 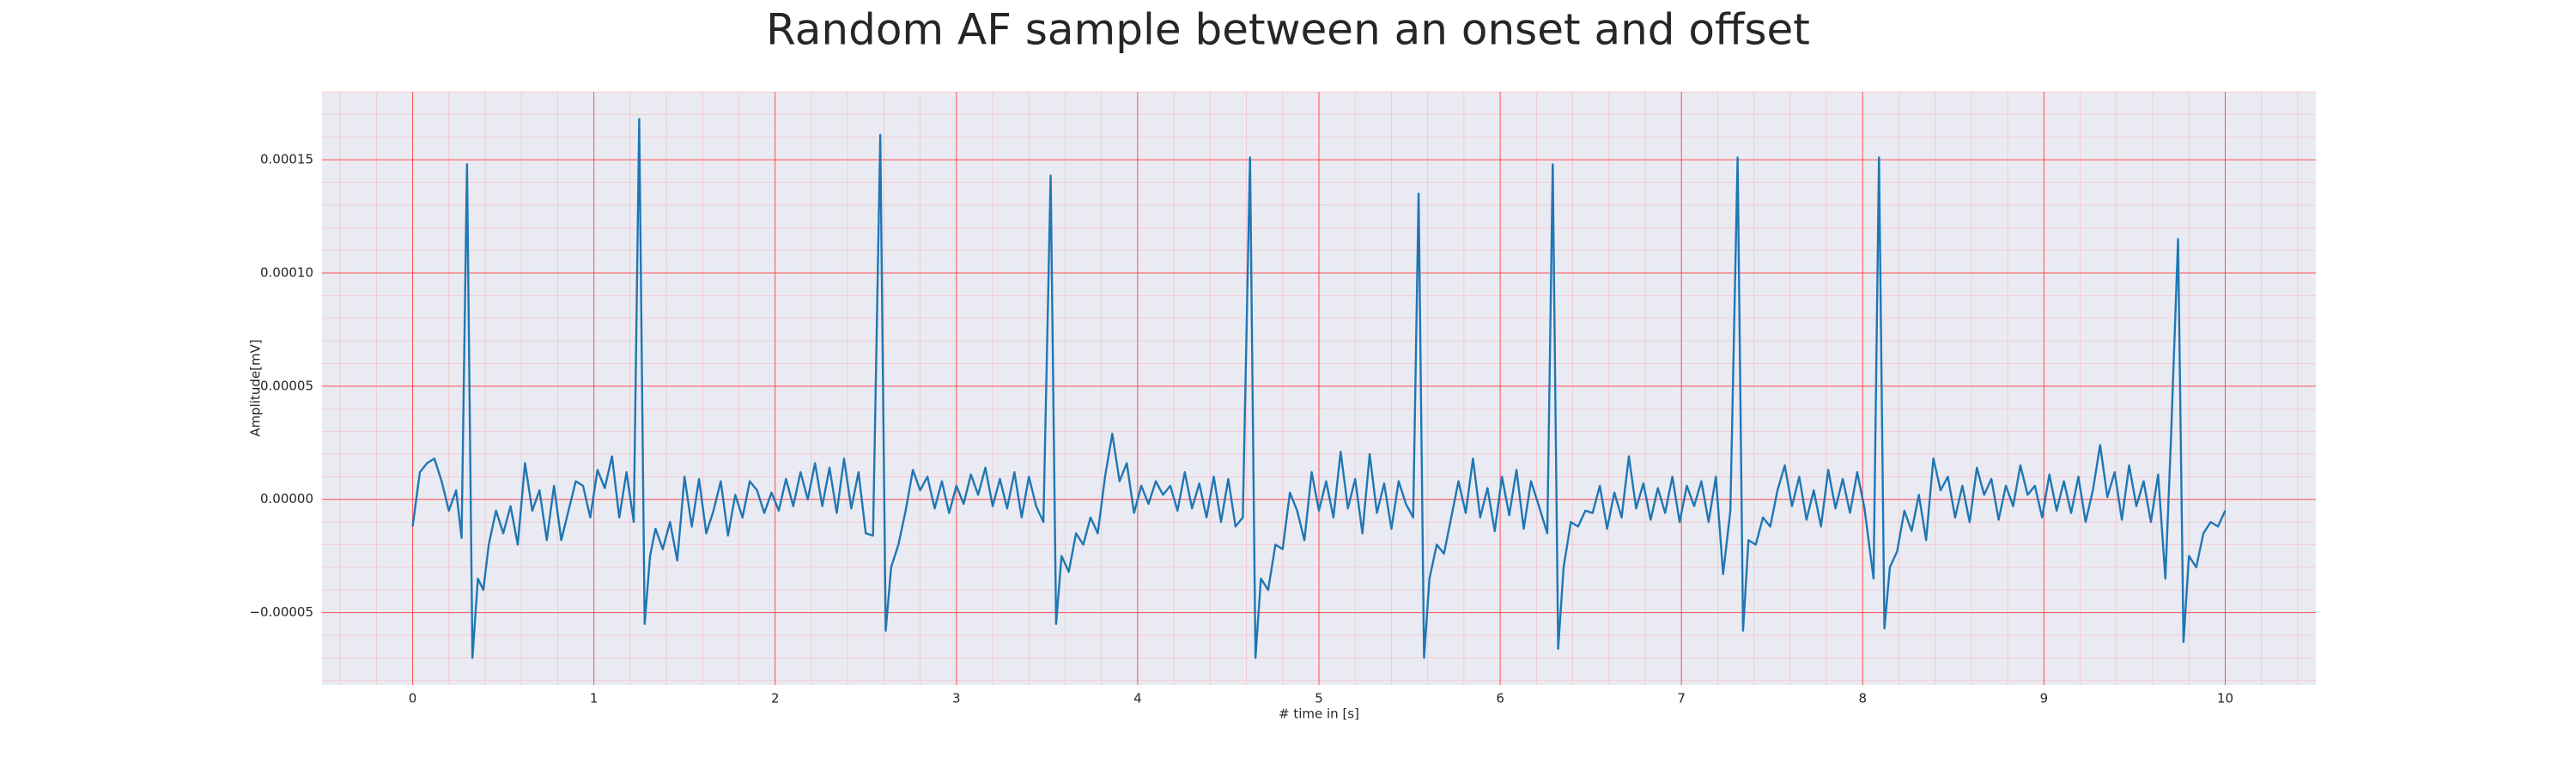 I want to click on x-tick-label: 3, so click(x=957, y=699).